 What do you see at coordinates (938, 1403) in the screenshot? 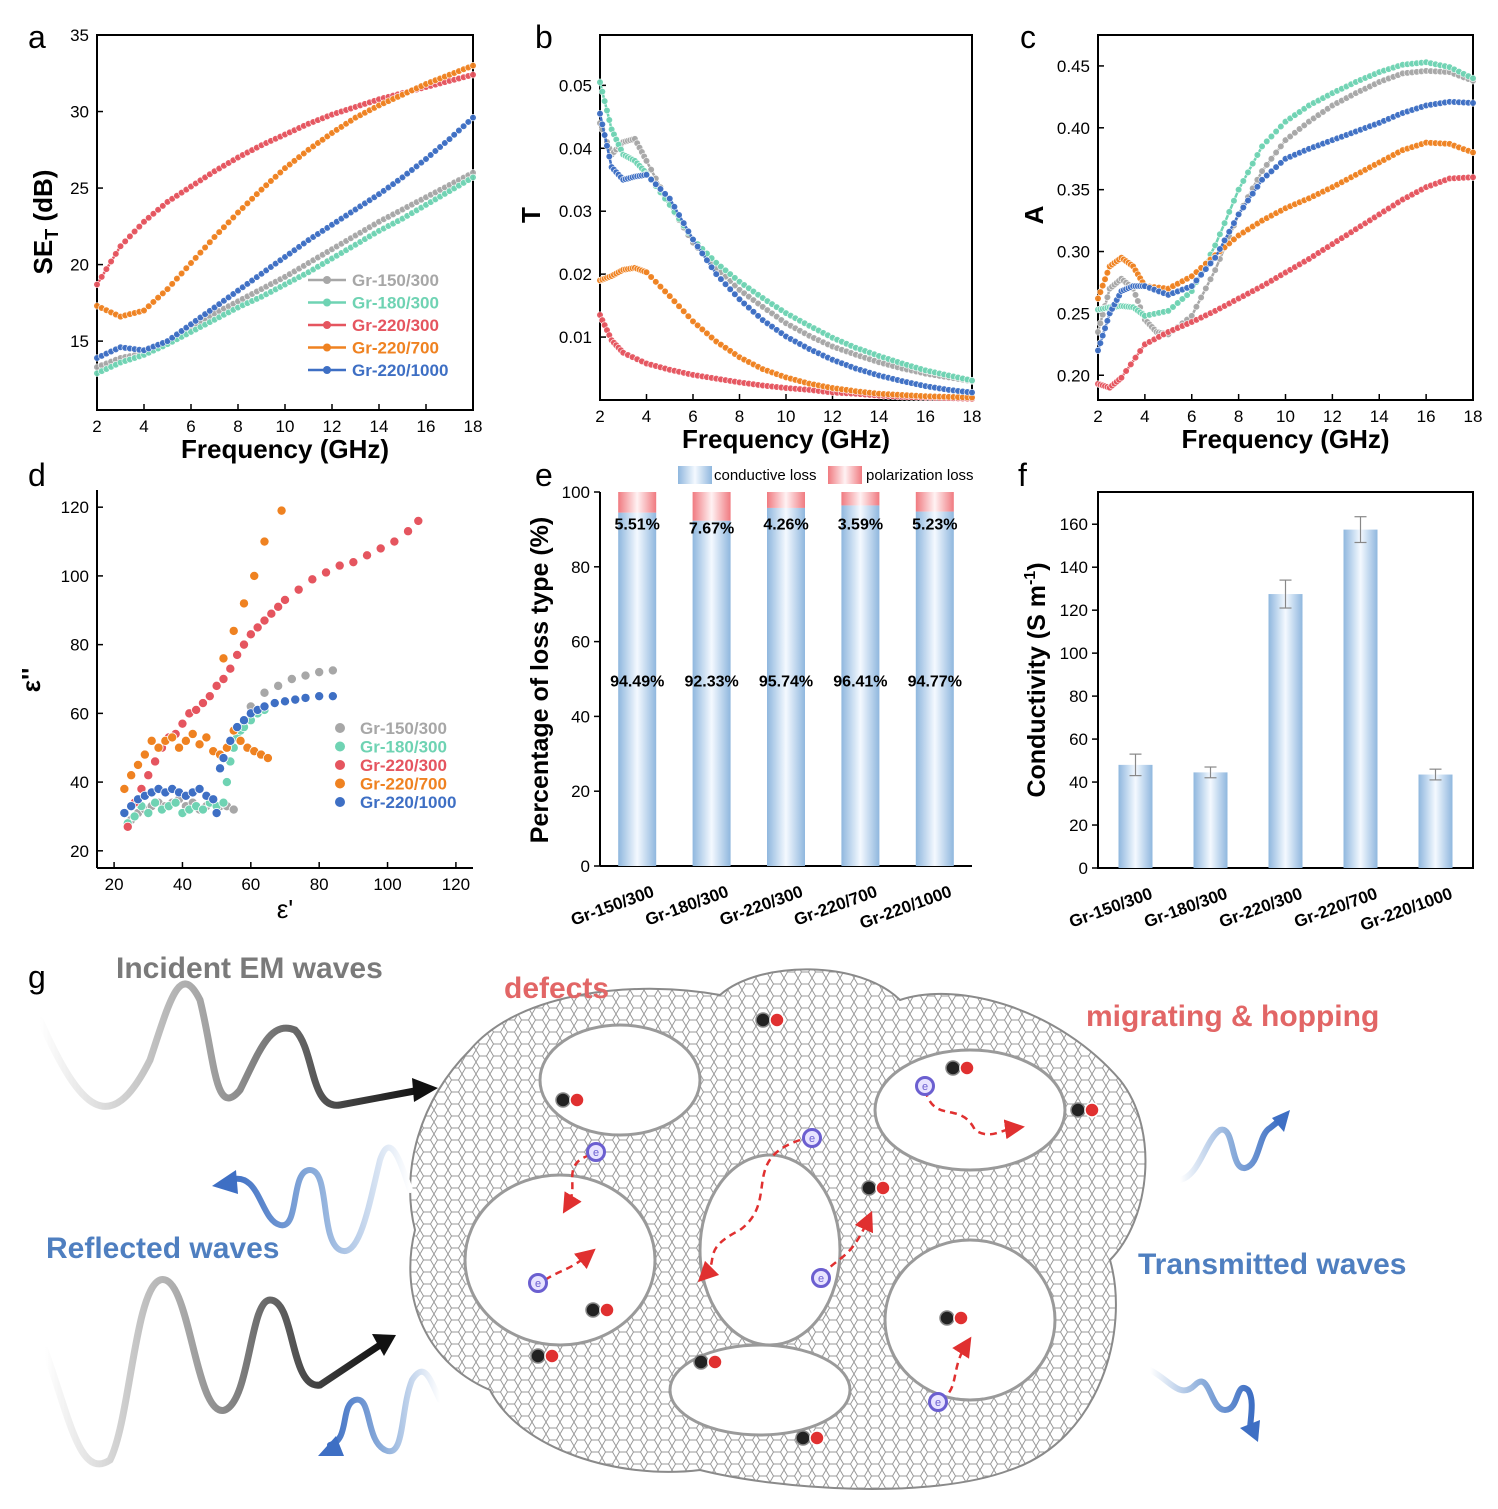
I see `electron-symbol: e` at bounding box center [938, 1403].